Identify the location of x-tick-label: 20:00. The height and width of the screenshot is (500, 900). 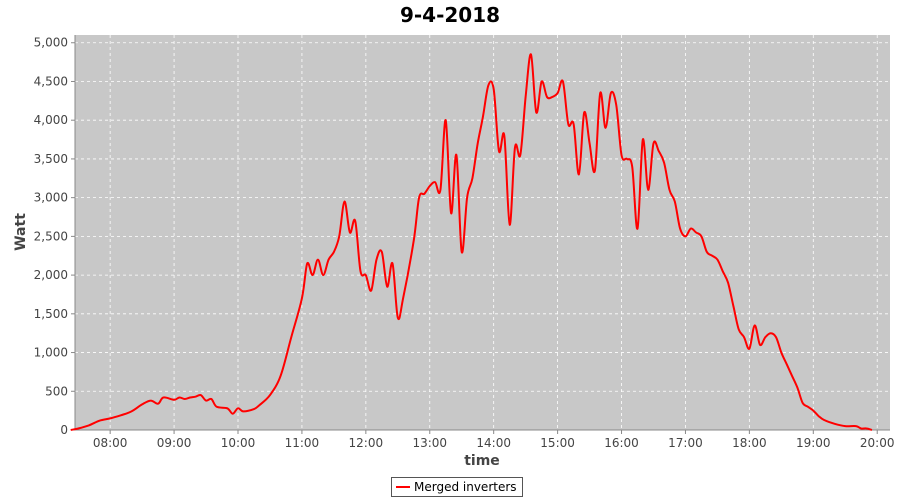
(877, 443).